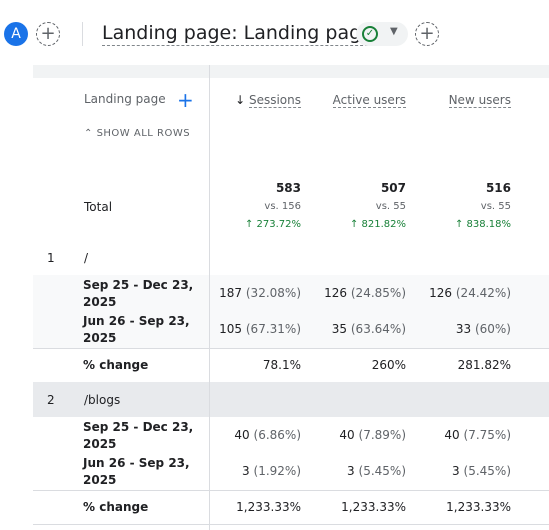 Image resolution: width=549 pixels, height=530 pixels. I want to click on total-value: 583, so click(288, 188).